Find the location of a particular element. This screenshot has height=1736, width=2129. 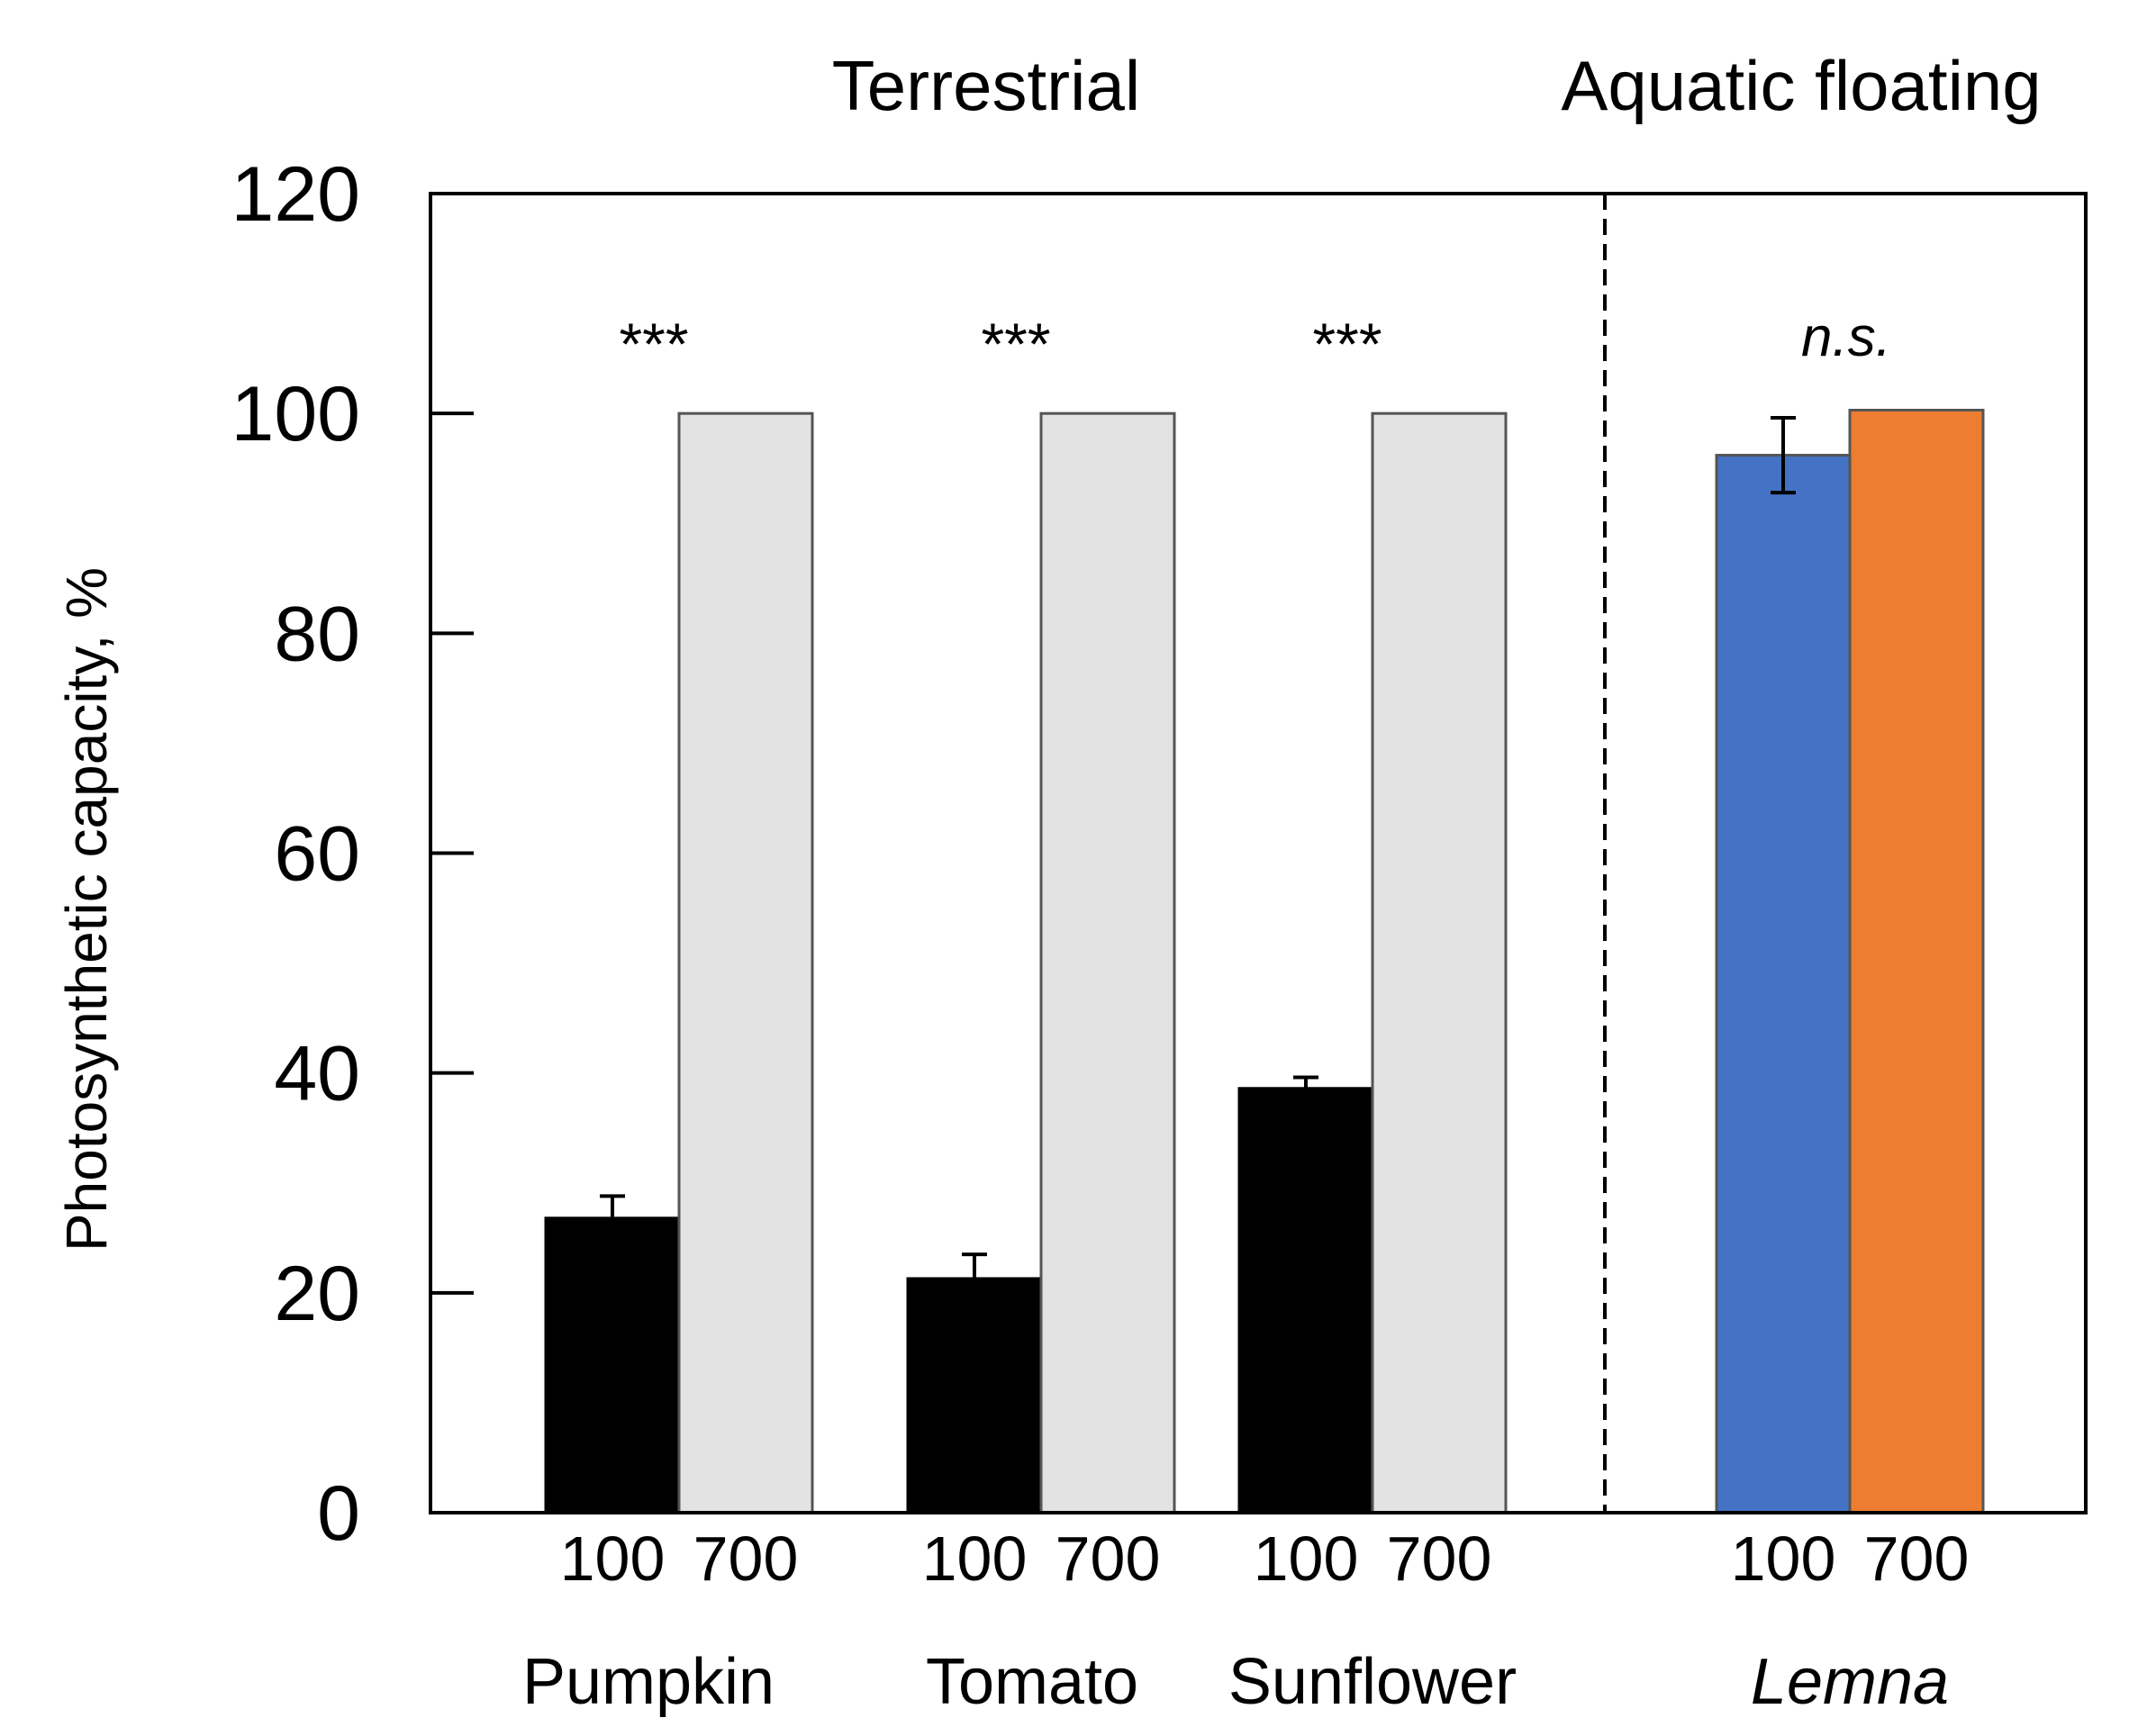

section-label: Terrestrial is located at coordinates (986, 85).